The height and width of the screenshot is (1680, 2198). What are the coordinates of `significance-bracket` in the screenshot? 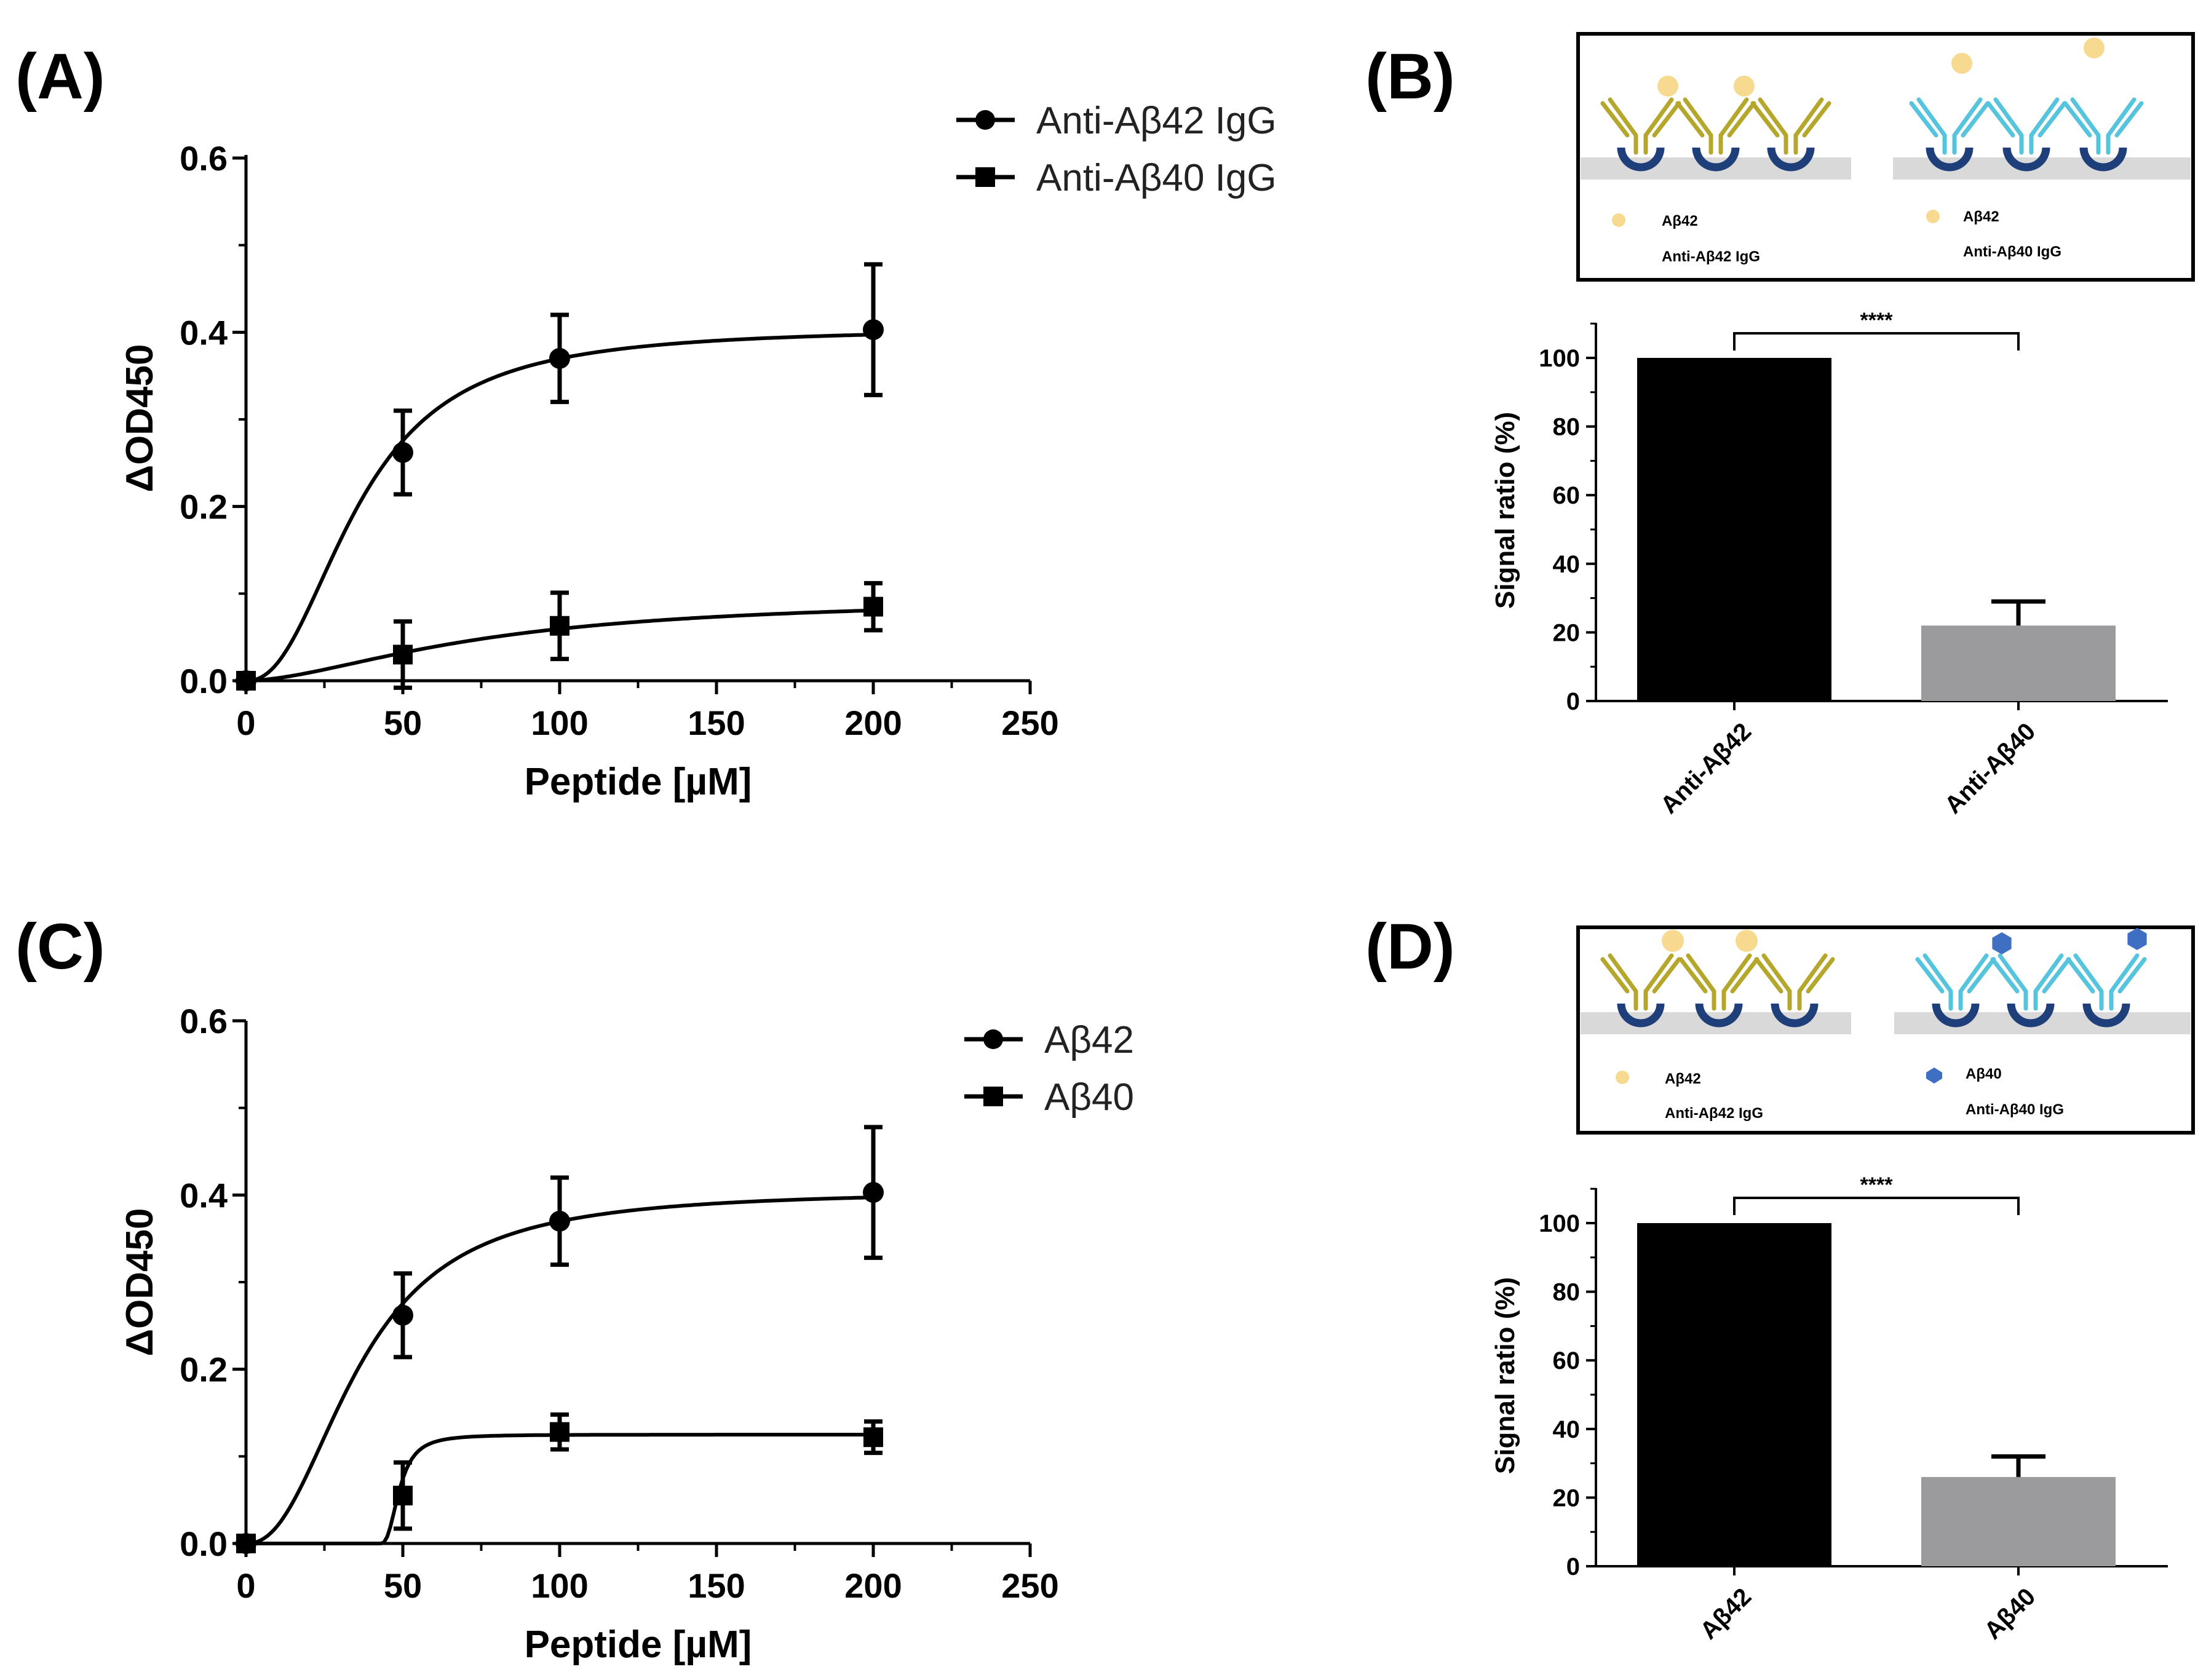 It's located at (1877, 1206).